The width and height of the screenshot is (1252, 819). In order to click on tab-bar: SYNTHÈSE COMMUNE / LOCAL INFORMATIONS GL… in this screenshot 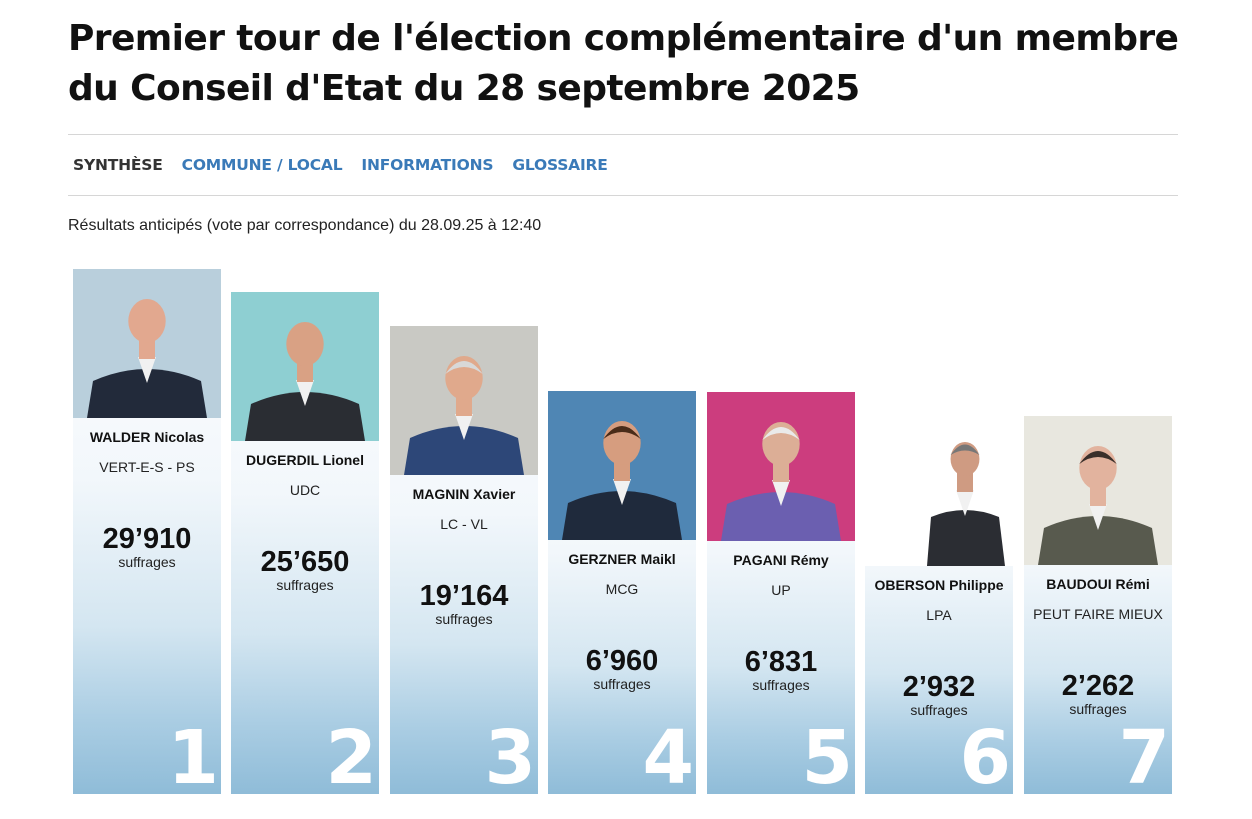, I will do `click(340, 165)`.